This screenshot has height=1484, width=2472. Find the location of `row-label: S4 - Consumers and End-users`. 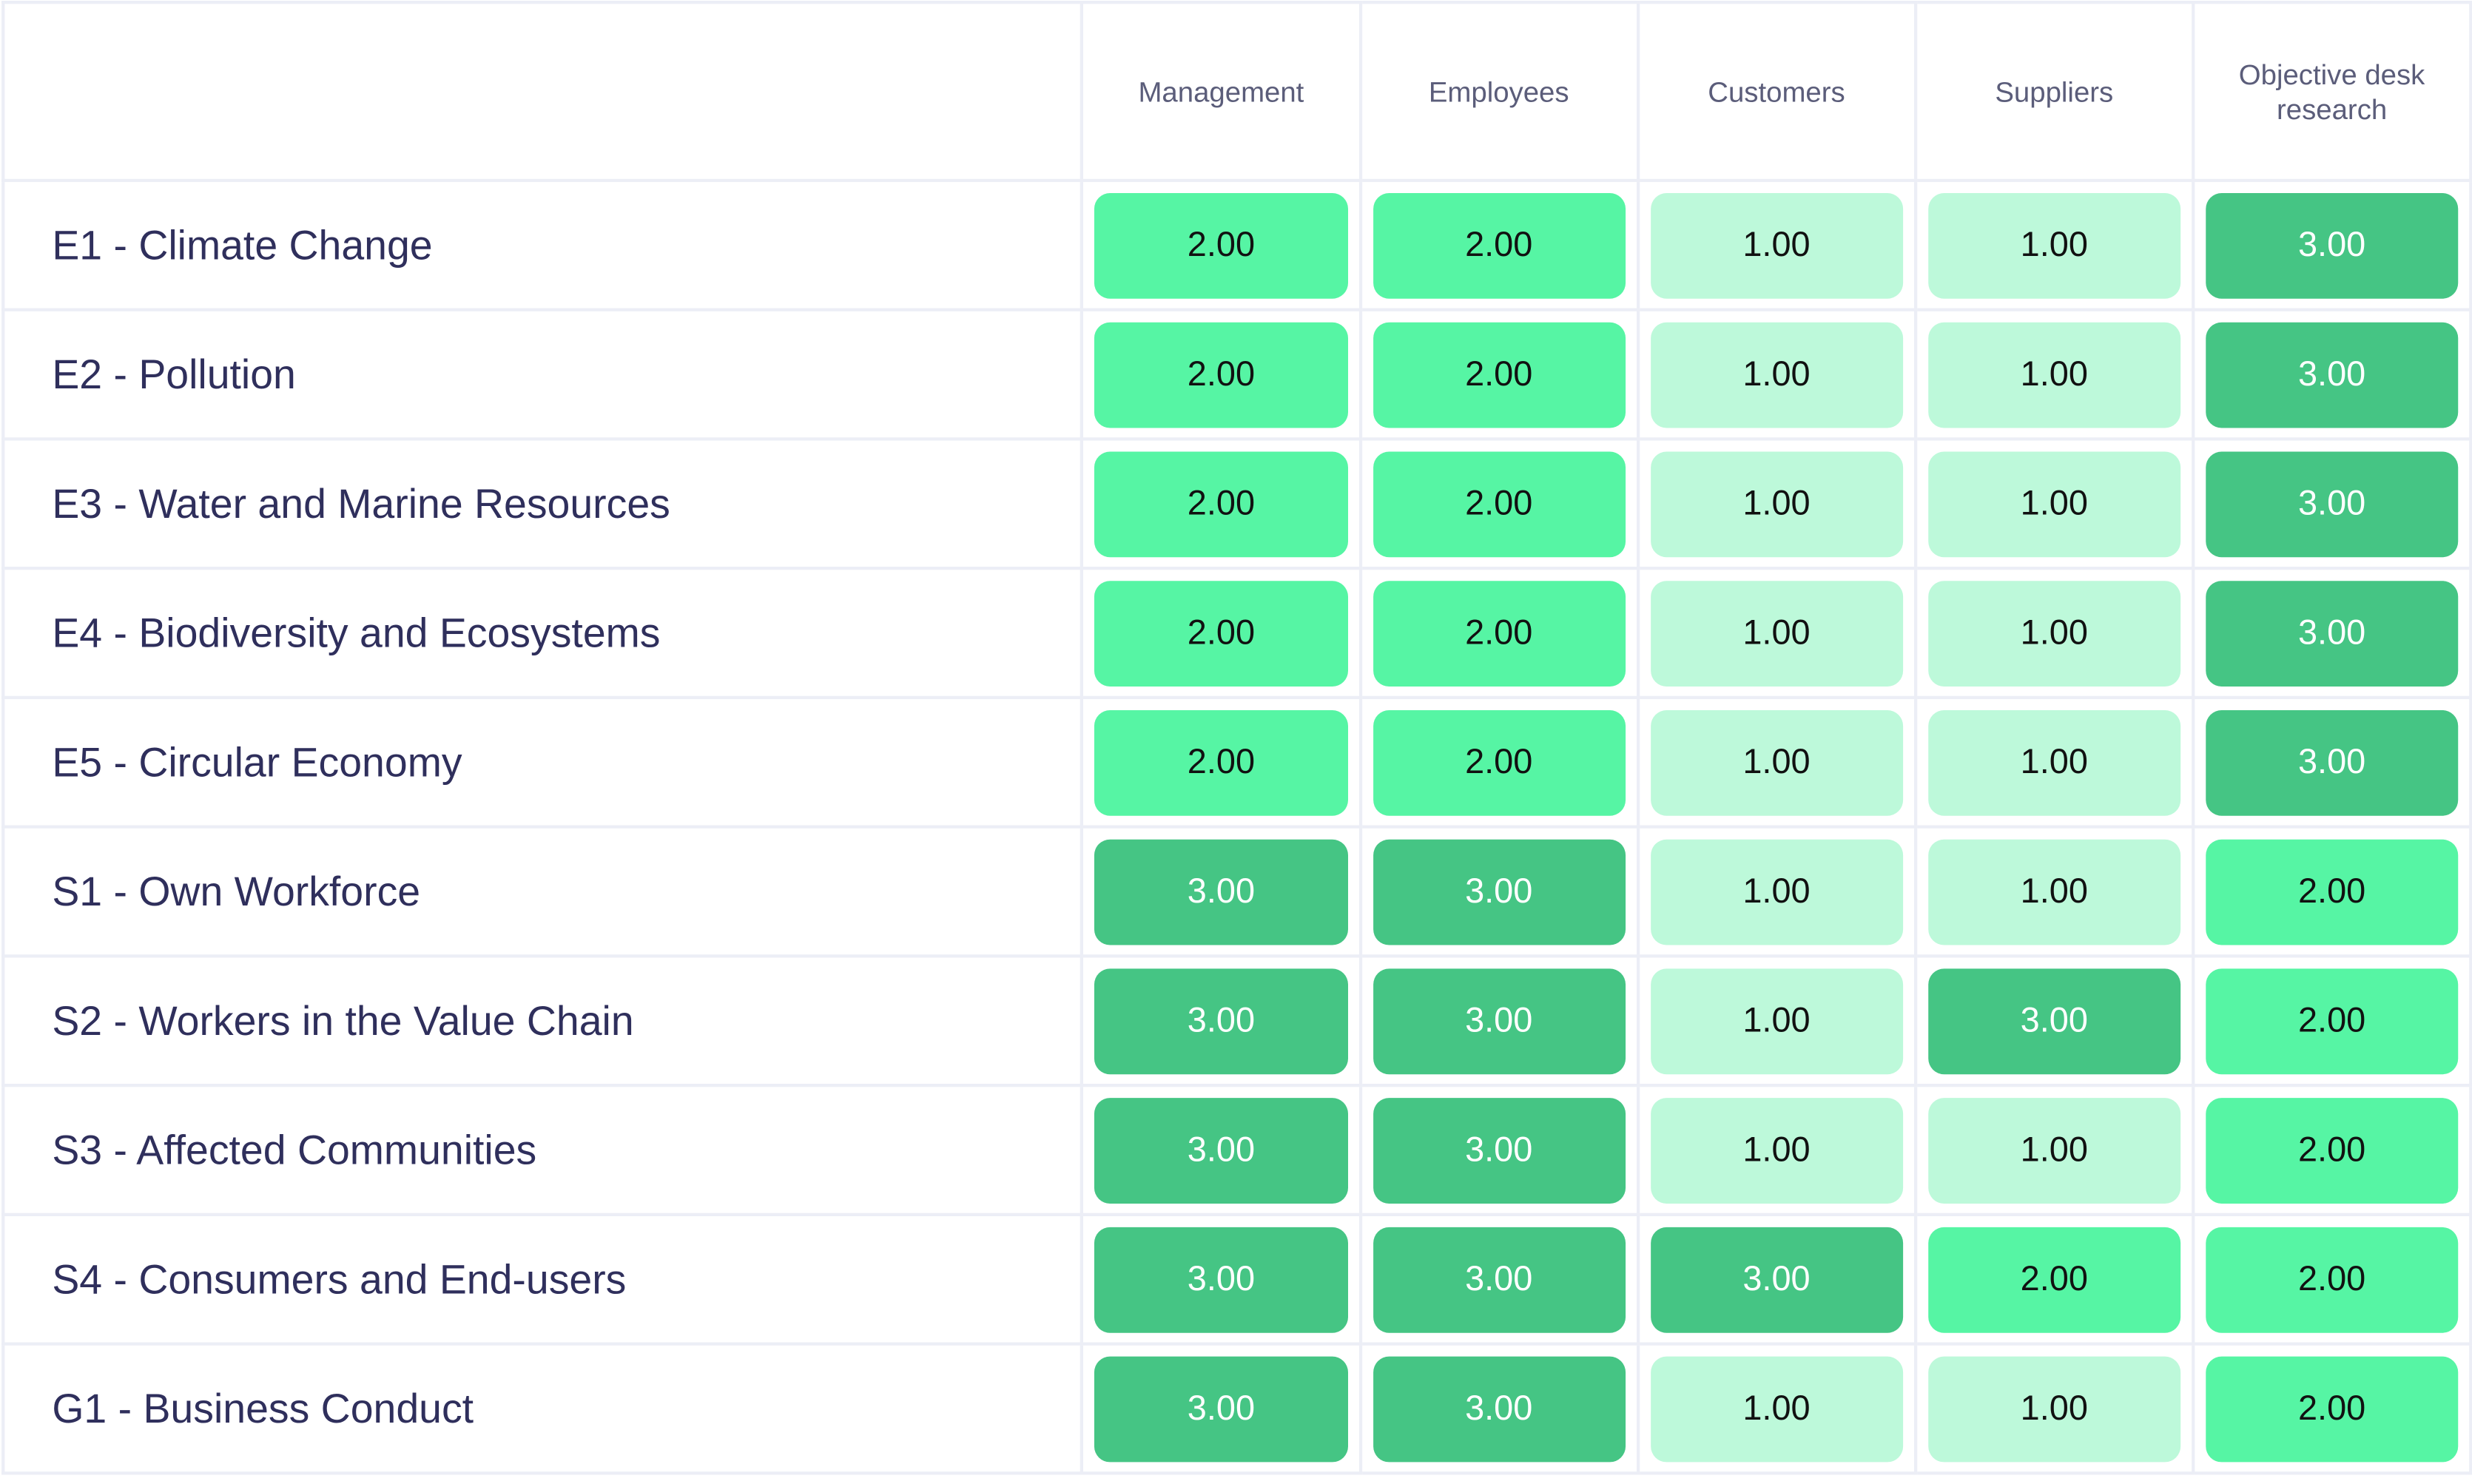

row-label: S4 - Consumers and End-users is located at coordinates (542, 1279).